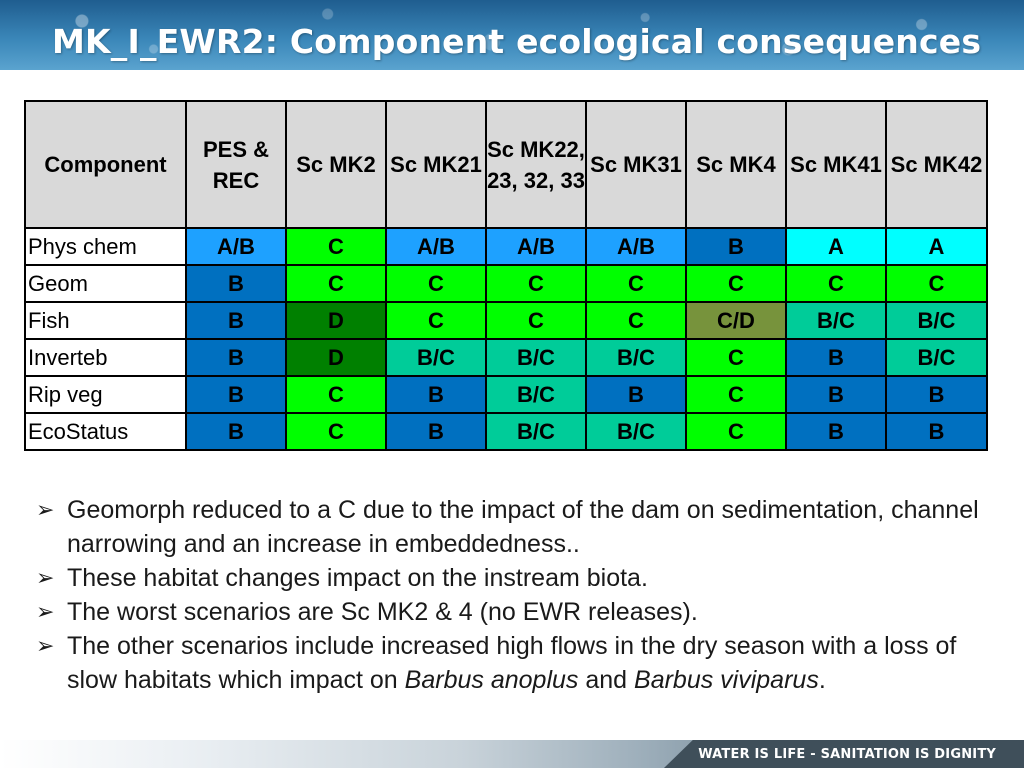 The height and width of the screenshot is (768, 1024). Describe the element at coordinates (105, 246) in the screenshot. I see `row-component-label: Phys chem` at that location.